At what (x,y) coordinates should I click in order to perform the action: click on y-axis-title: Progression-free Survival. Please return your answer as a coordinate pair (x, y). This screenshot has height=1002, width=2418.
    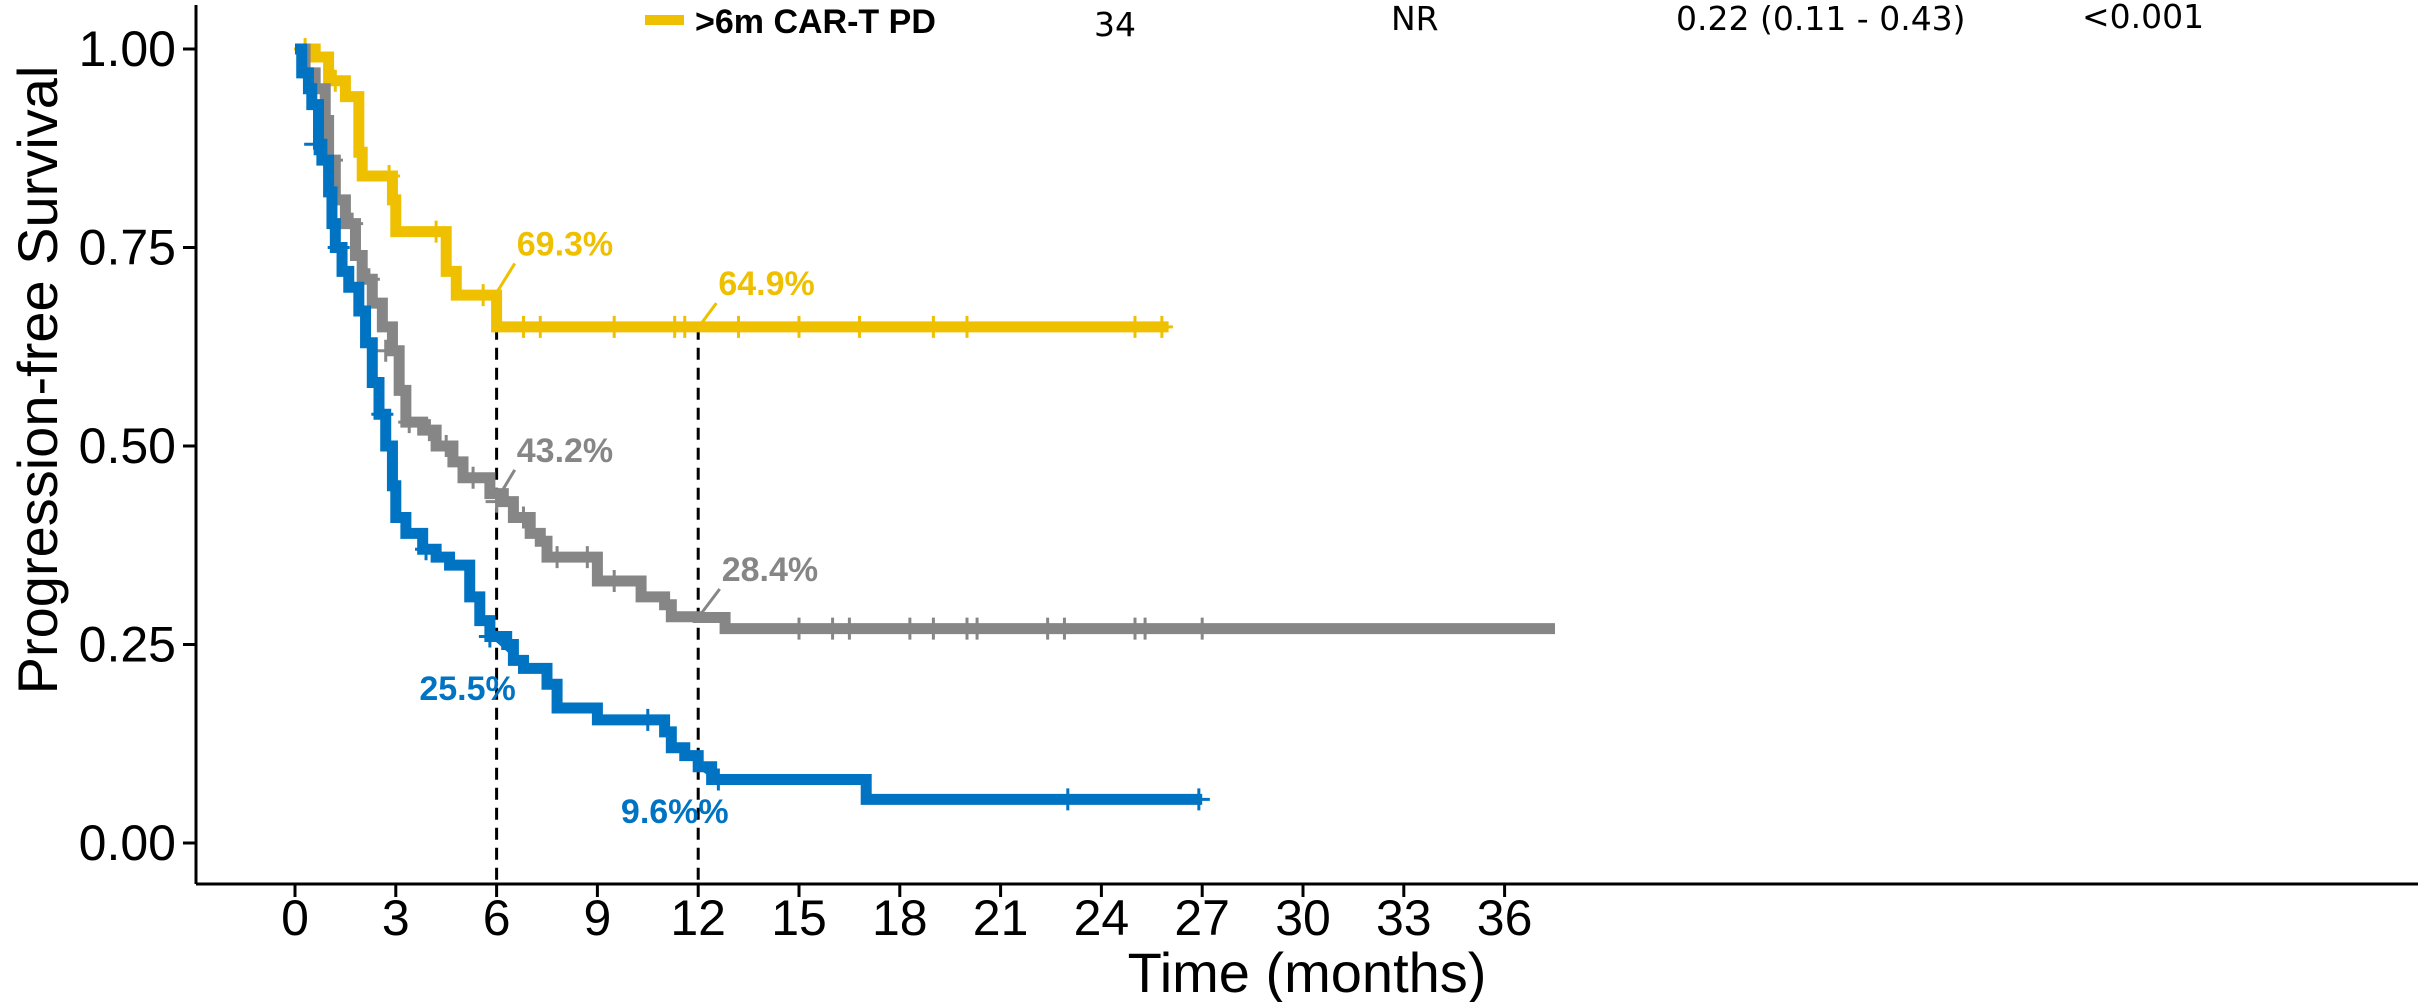
    Looking at the image, I should click on (37, 380).